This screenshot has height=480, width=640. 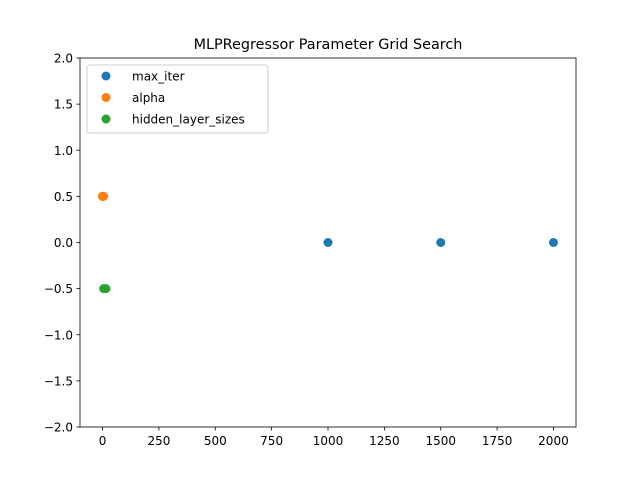 I want to click on x-tick-label: 750, so click(x=271, y=441).